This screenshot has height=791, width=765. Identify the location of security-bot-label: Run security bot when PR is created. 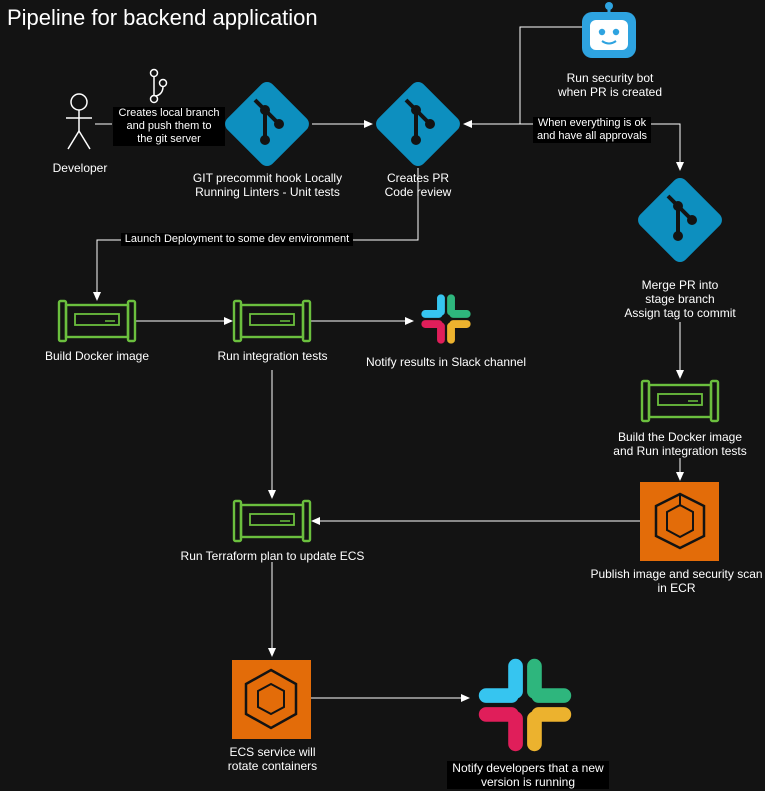
(610, 85).